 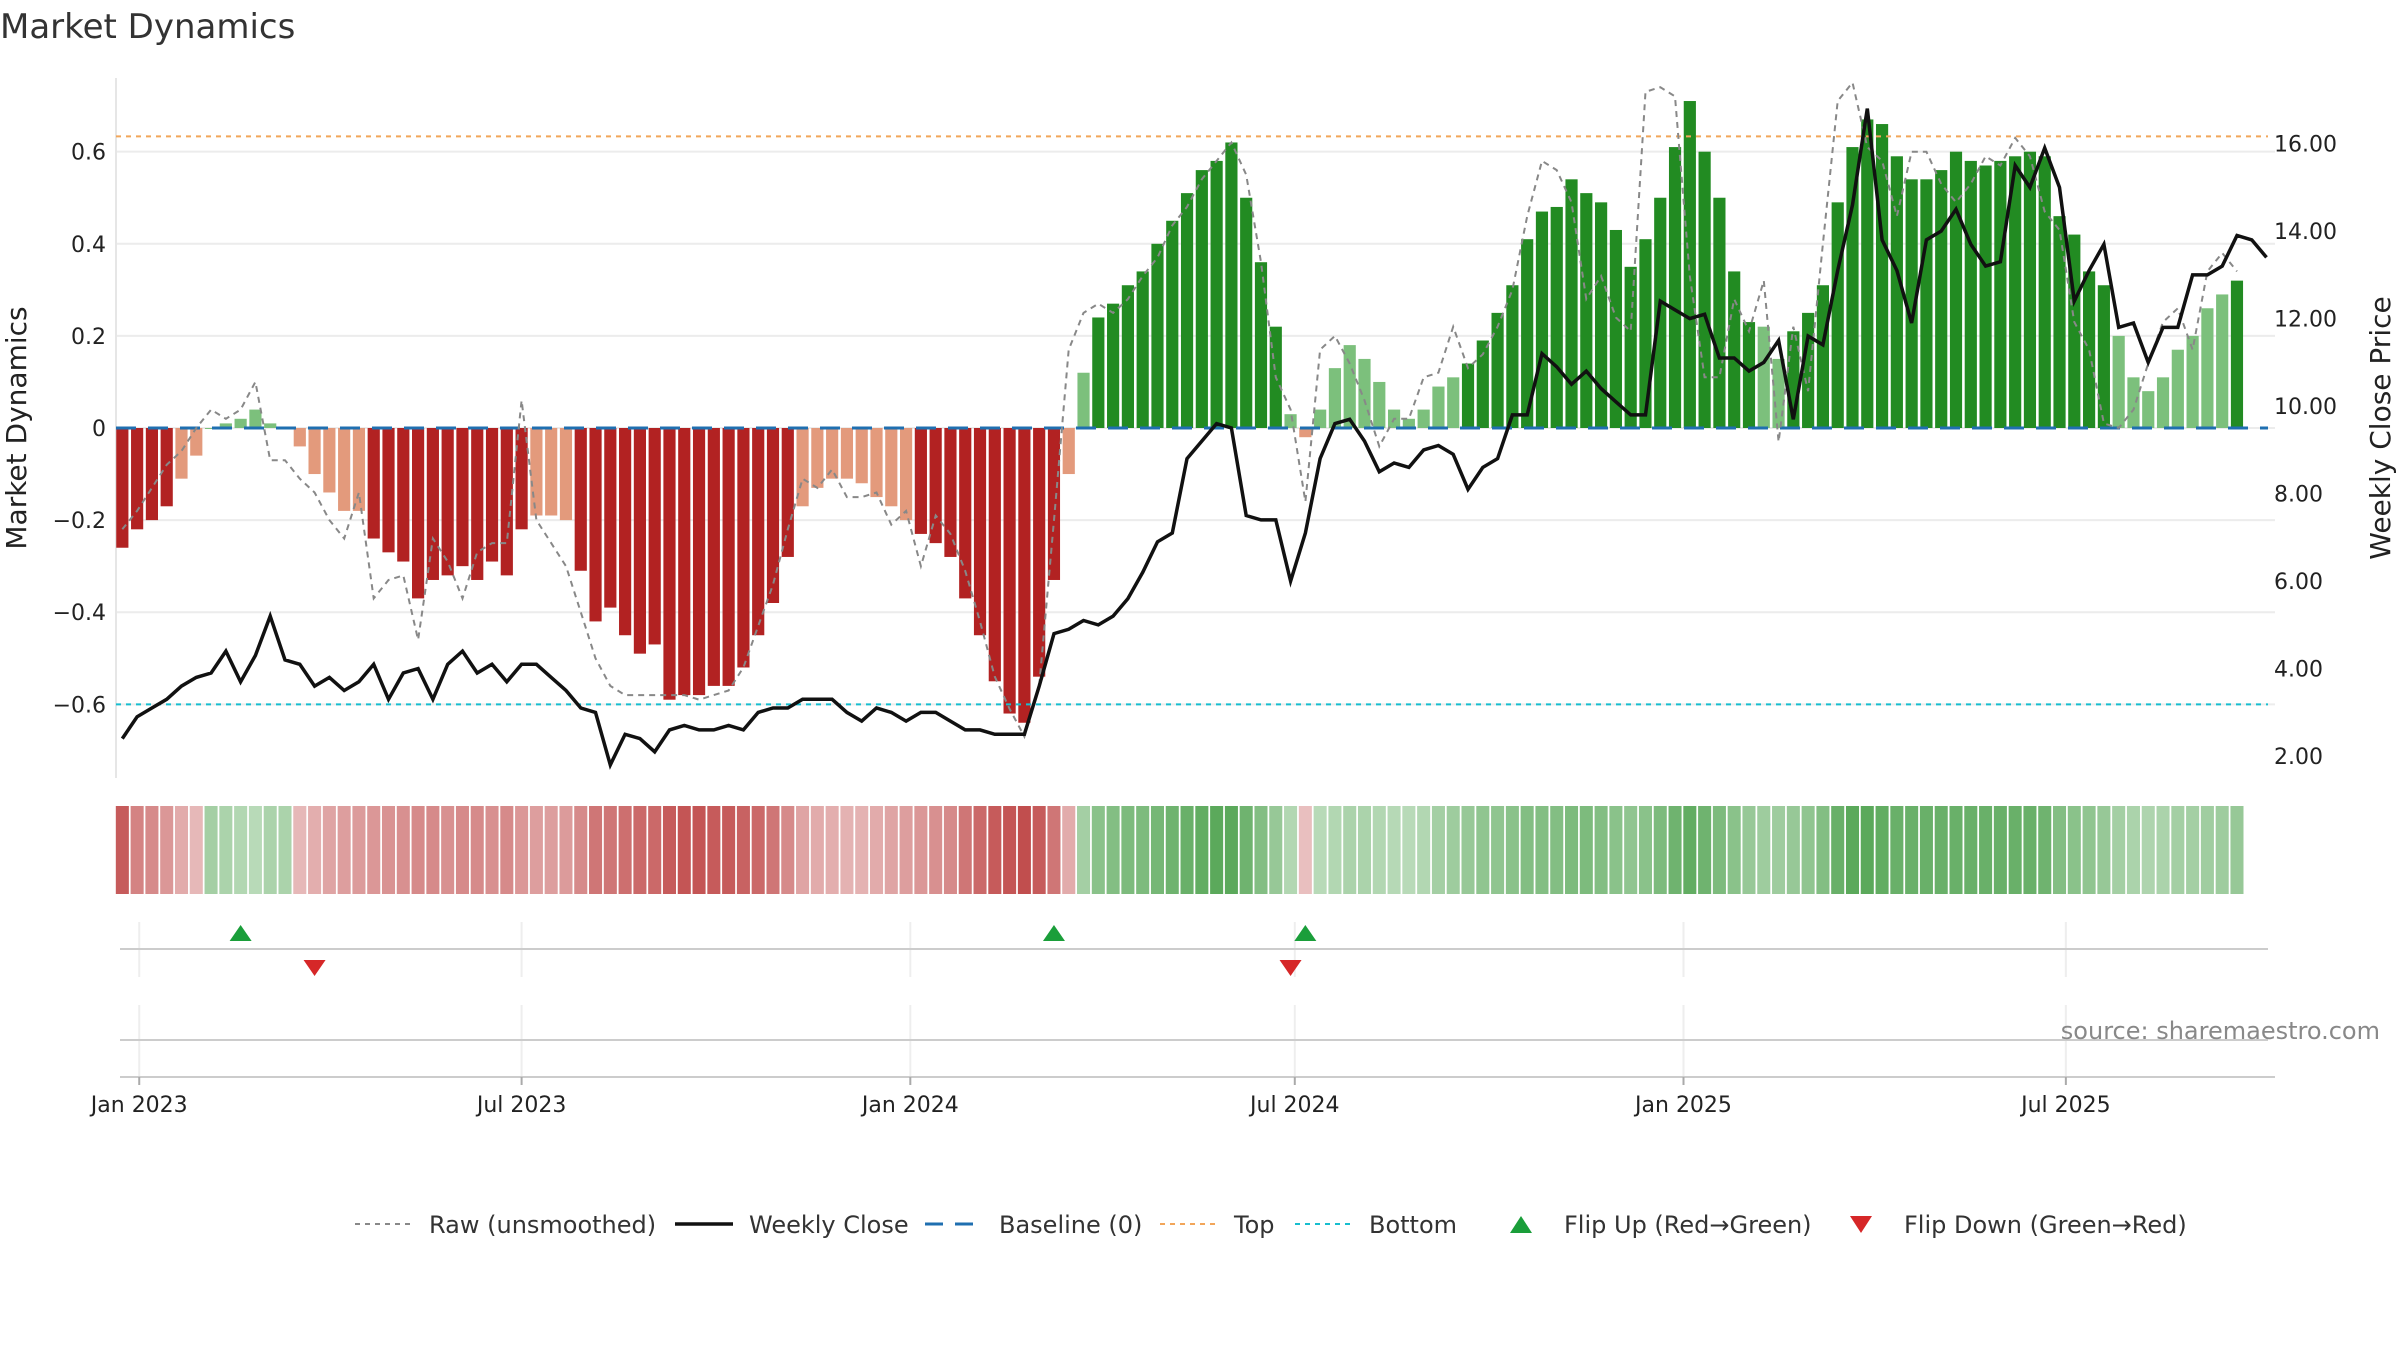 I want to click on flip-markers-panel, so click(x=1194, y=949).